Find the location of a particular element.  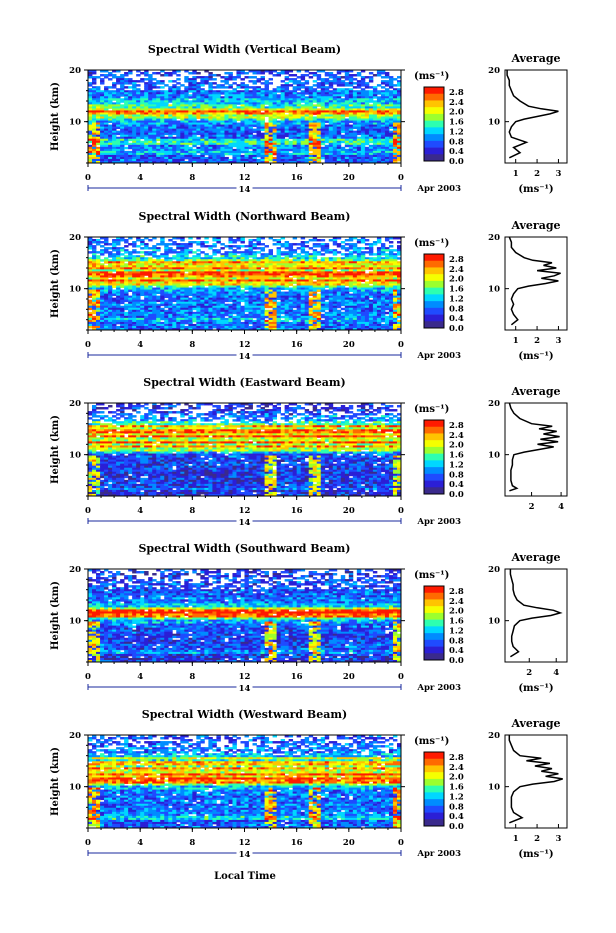

colorbar-unit-label: (ms⁻¹) is located at coordinates (431, 76).